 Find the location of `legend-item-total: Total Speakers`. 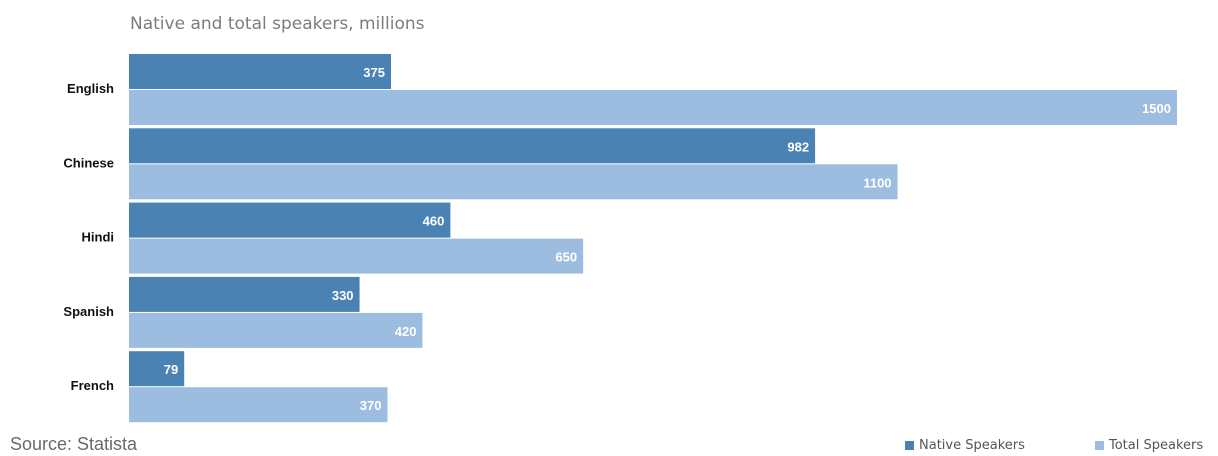

legend-item-total: Total Speakers is located at coordinates (1149, 445).